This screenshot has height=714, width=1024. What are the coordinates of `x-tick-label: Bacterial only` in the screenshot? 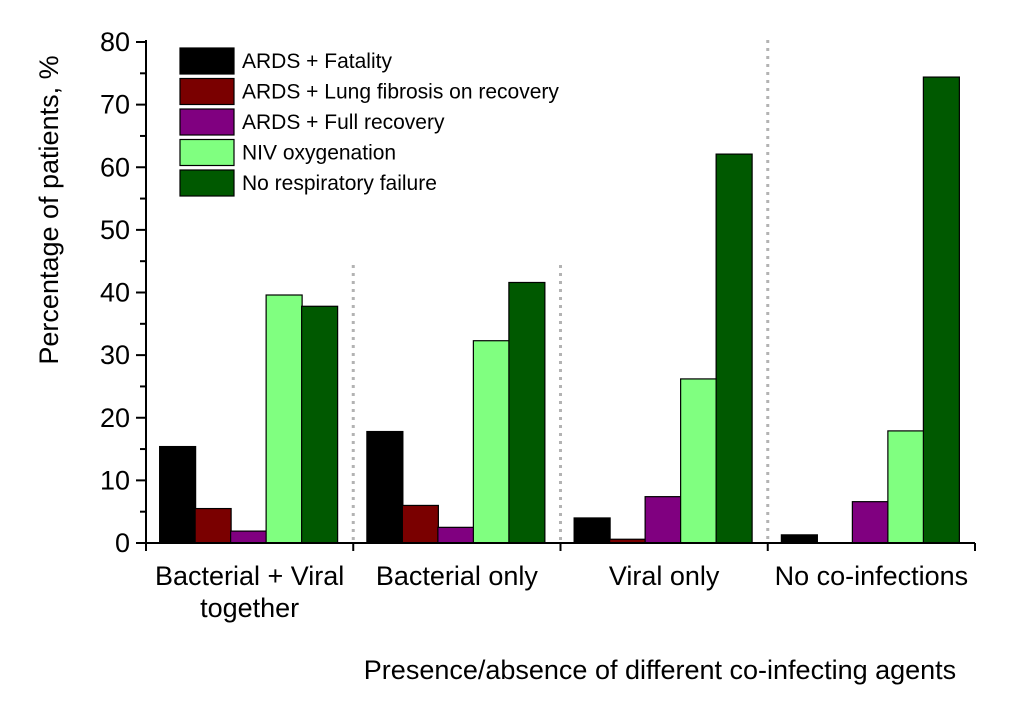 It's located at (457, 576).